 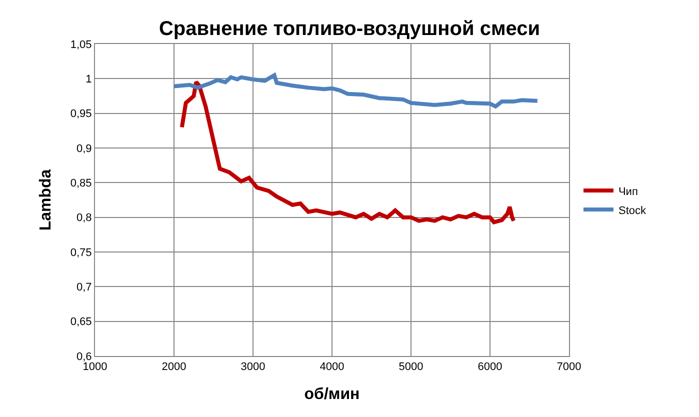 What do you see at coordinates (81, 252) in the screenshot?
I see `y-tick-label: 0,75` at bounding box center [81, 252].